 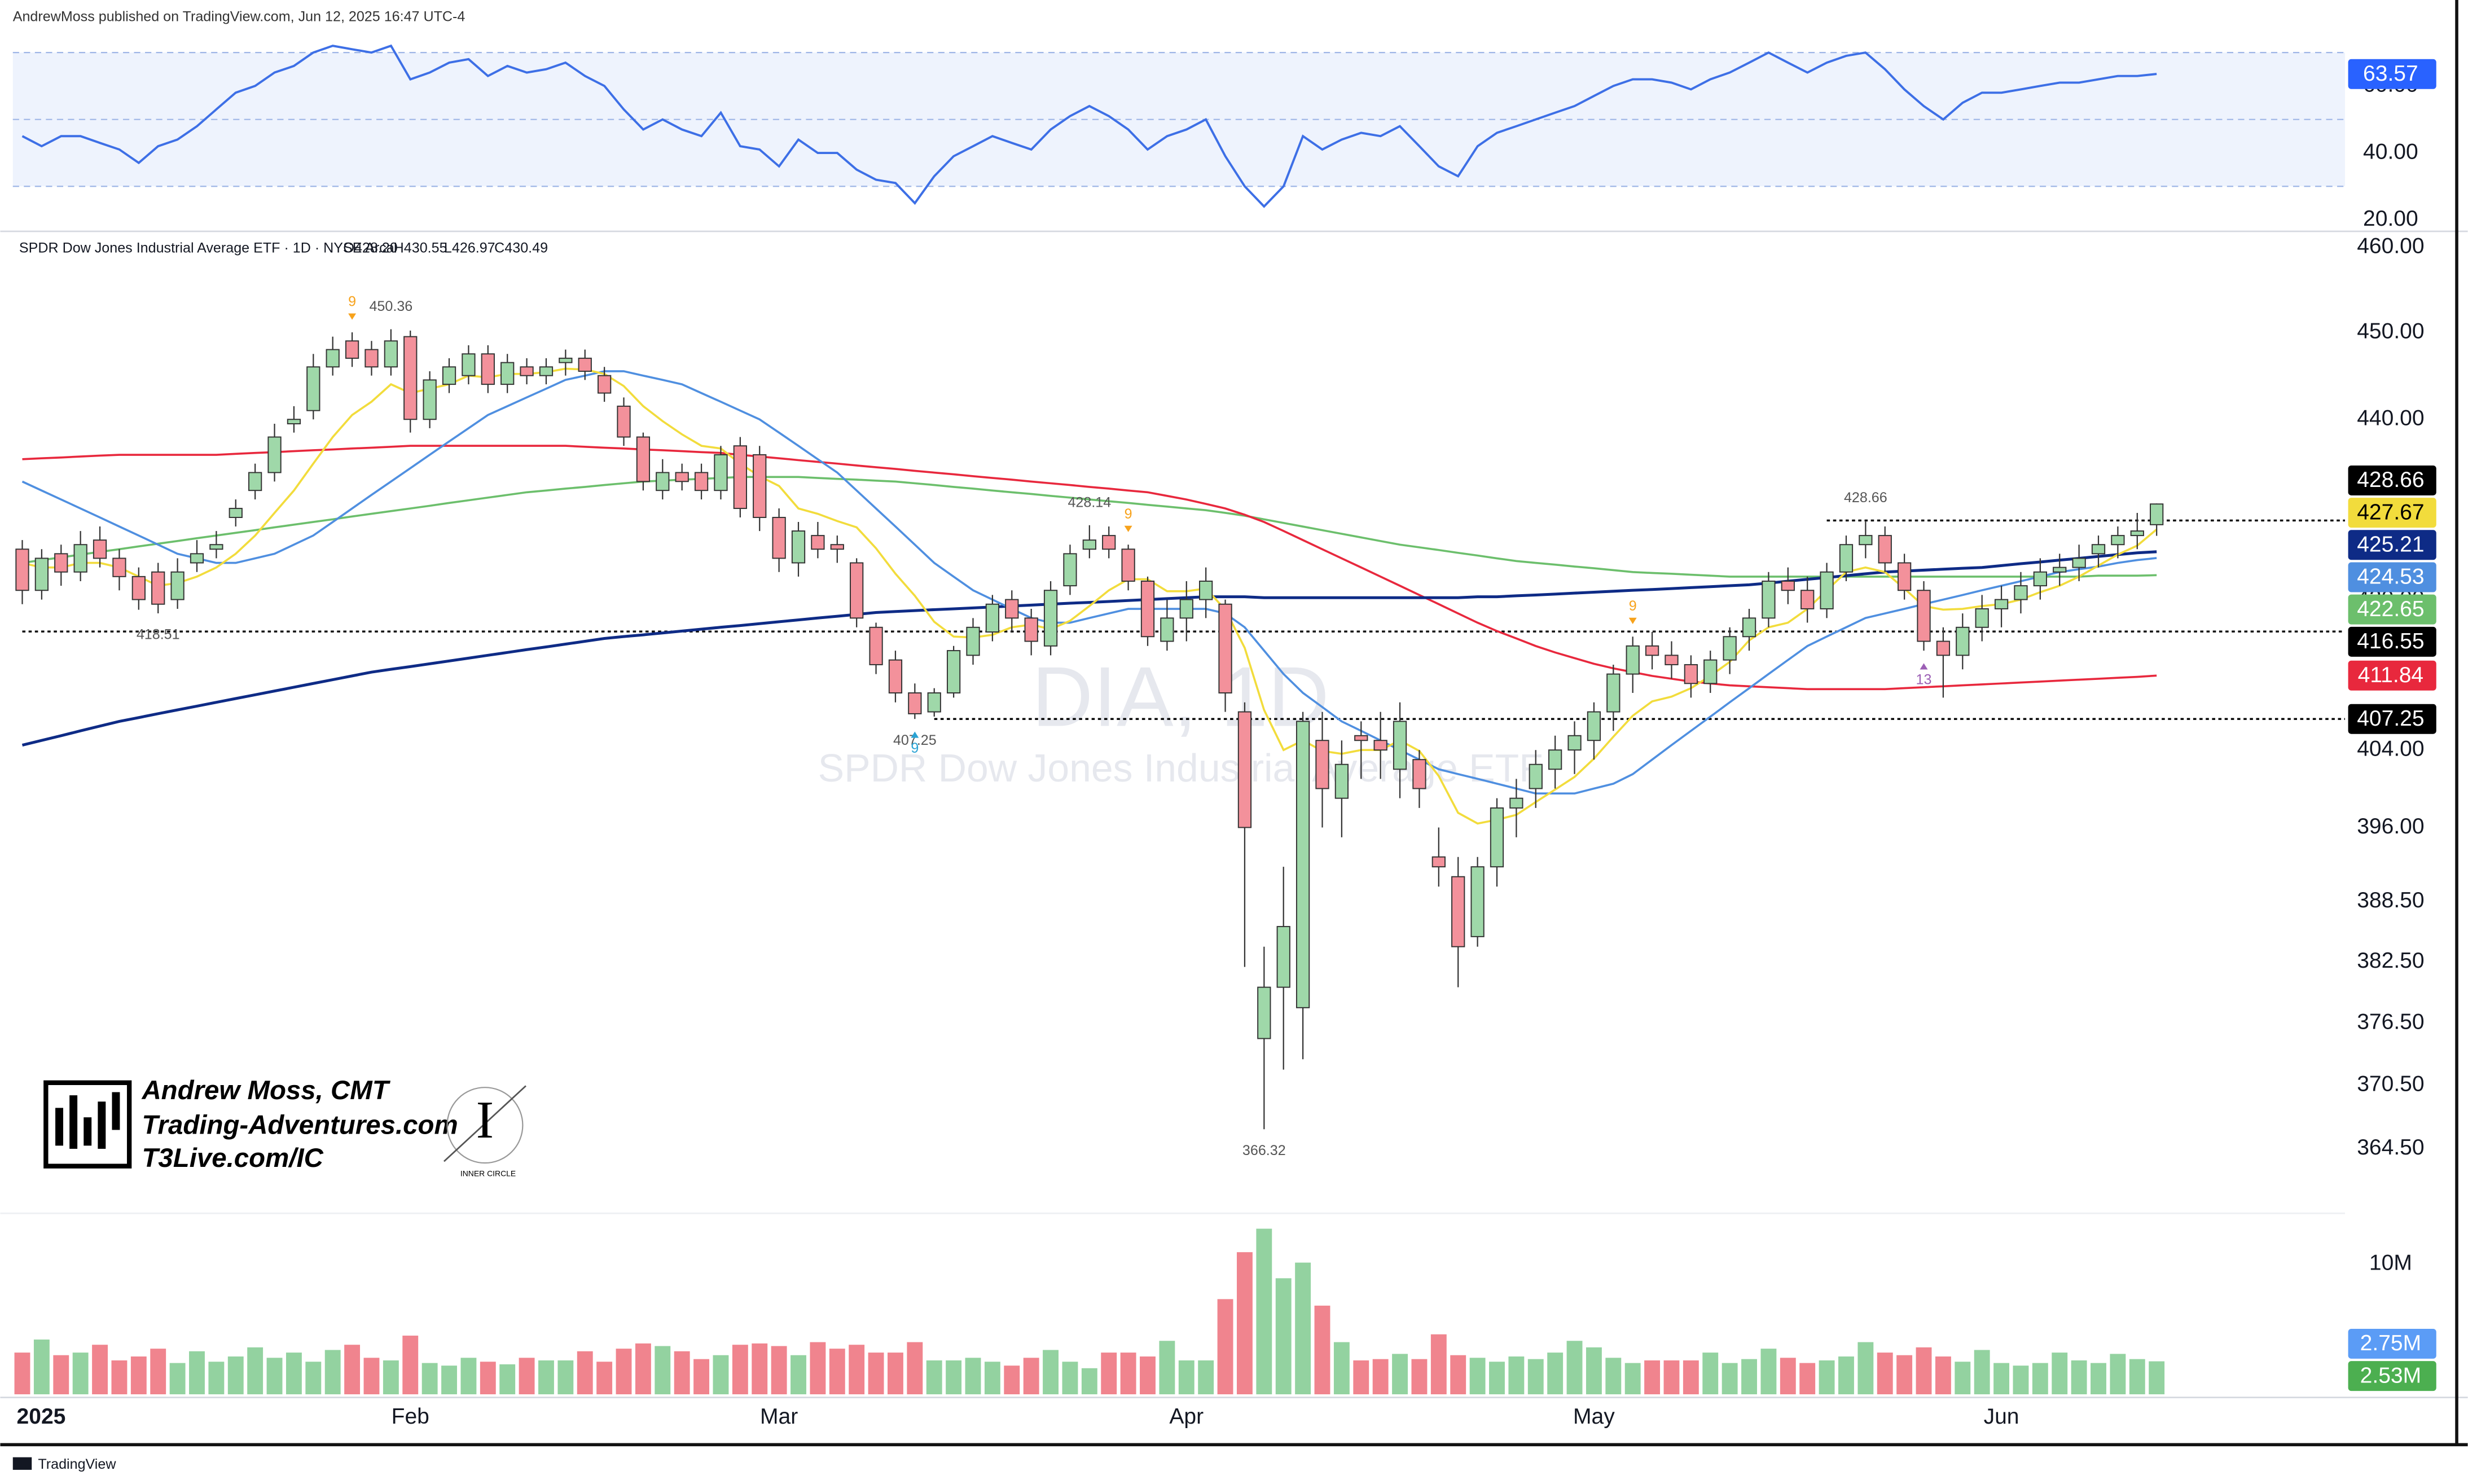 What do you see at coordinates (2390, 512) in the screenshot?
I see `price-tag-label: 427.67` at bounding box center [2390, 512].